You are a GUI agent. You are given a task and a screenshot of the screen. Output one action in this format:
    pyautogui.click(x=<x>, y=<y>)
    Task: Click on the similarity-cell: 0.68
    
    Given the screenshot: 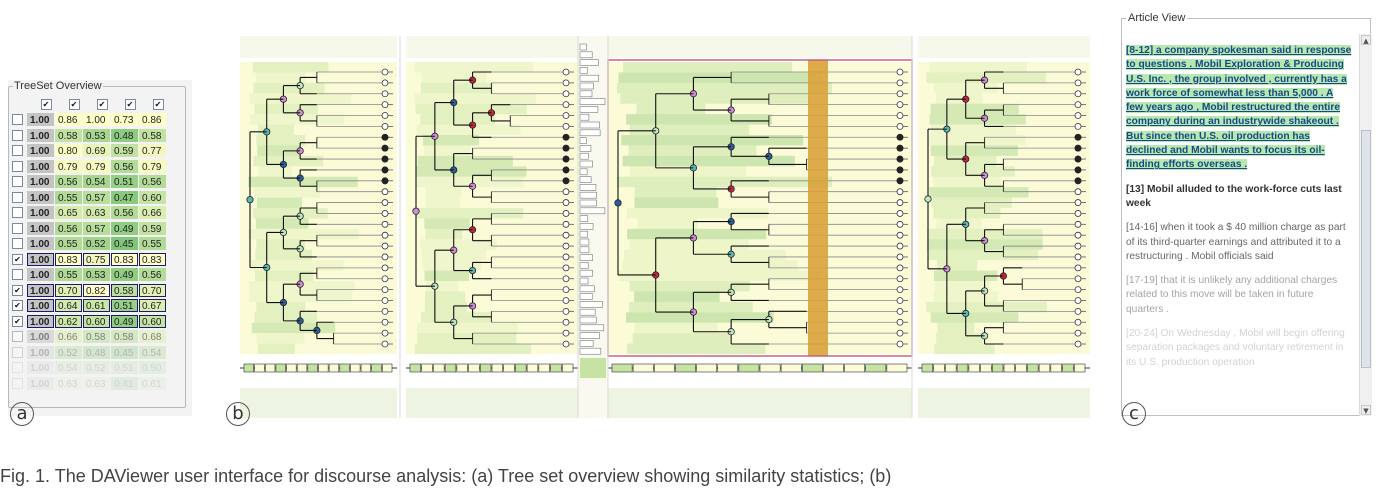 What is the action you would take?
    pyautogui.click(x=152, y=337)
    